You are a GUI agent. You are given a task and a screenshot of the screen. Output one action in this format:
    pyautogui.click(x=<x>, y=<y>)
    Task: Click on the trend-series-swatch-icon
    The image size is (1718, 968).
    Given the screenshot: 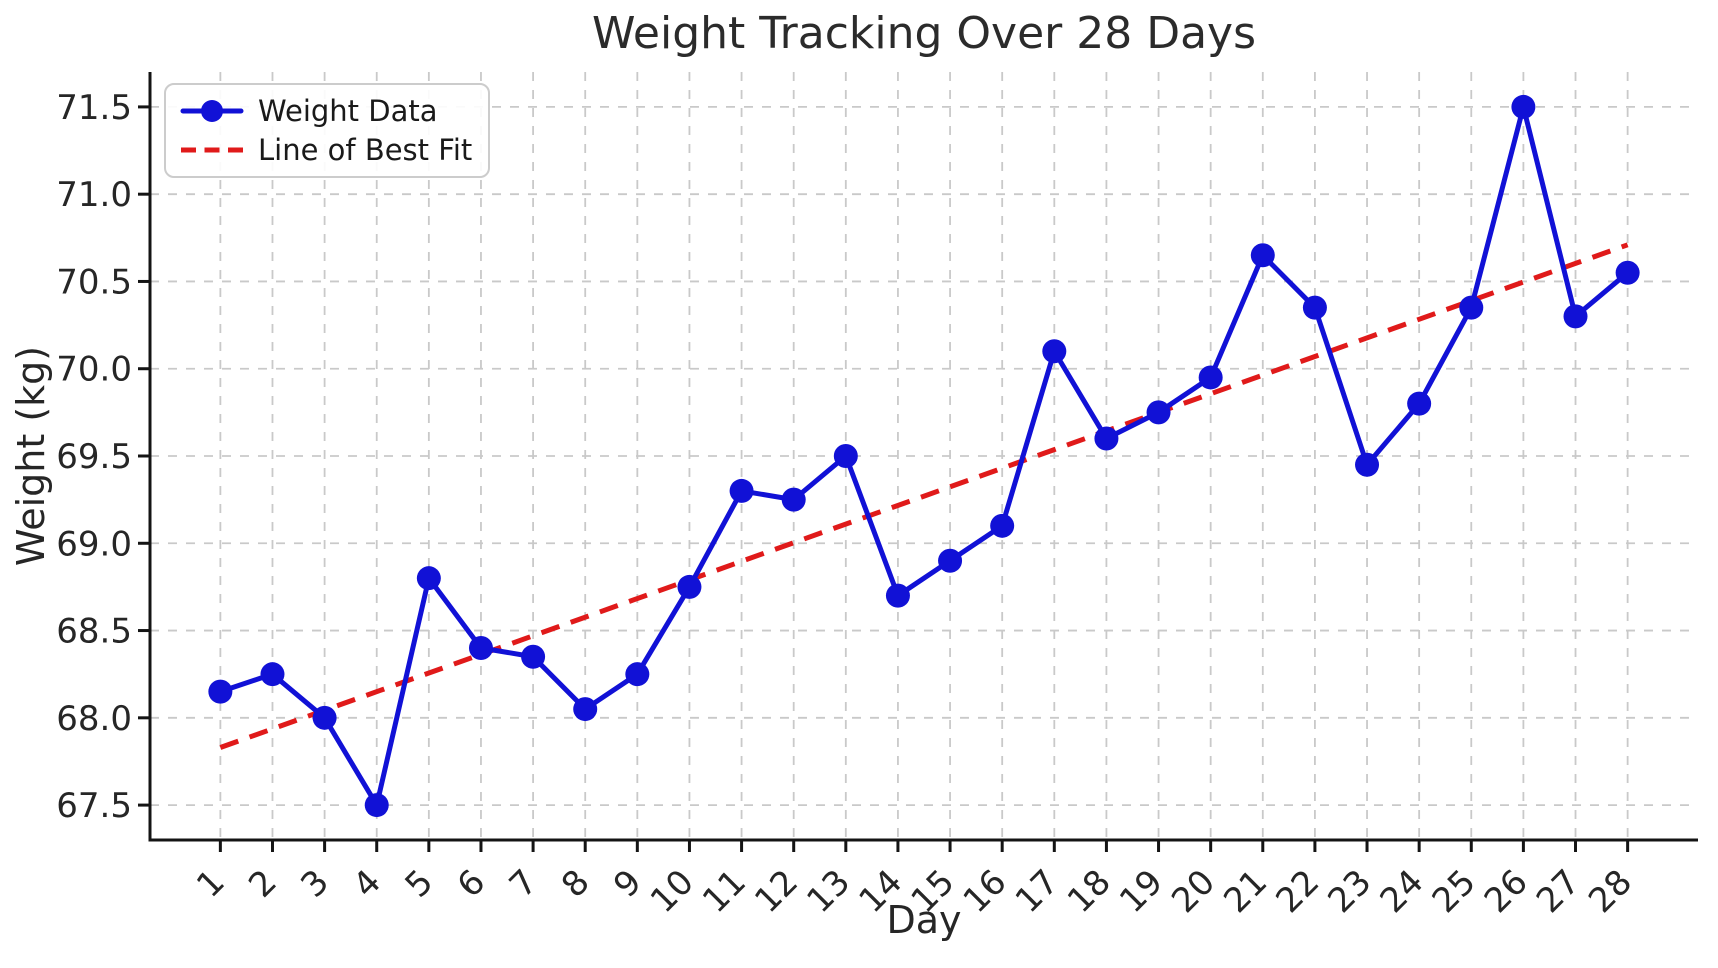 What is the action you would take?
    pyautogui.click(x=212, y=150)
    